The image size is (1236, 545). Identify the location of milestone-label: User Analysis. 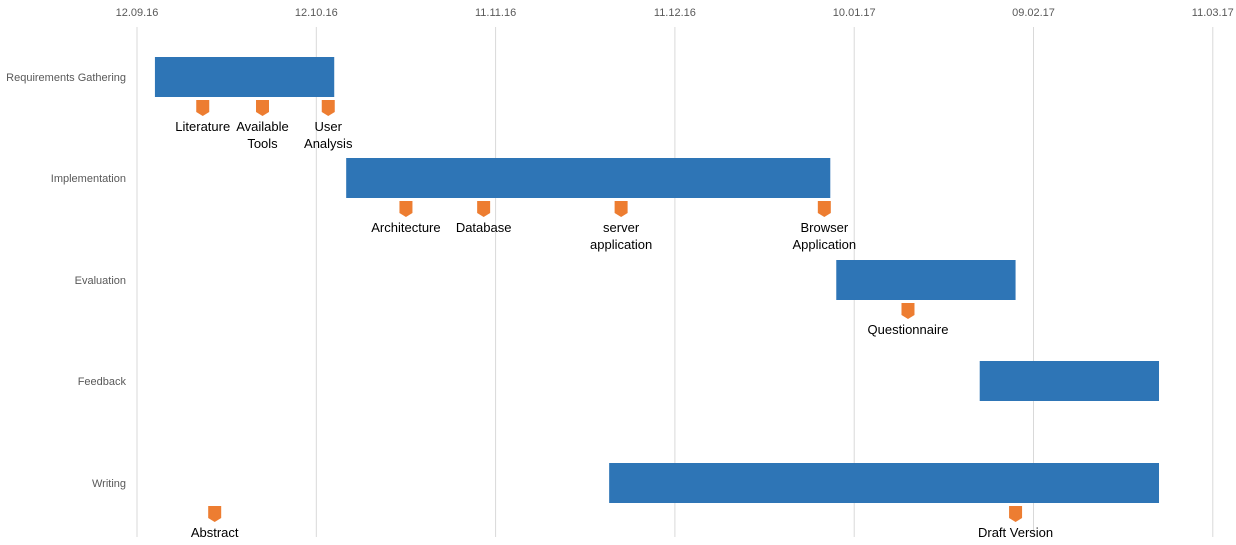
(328, 135).